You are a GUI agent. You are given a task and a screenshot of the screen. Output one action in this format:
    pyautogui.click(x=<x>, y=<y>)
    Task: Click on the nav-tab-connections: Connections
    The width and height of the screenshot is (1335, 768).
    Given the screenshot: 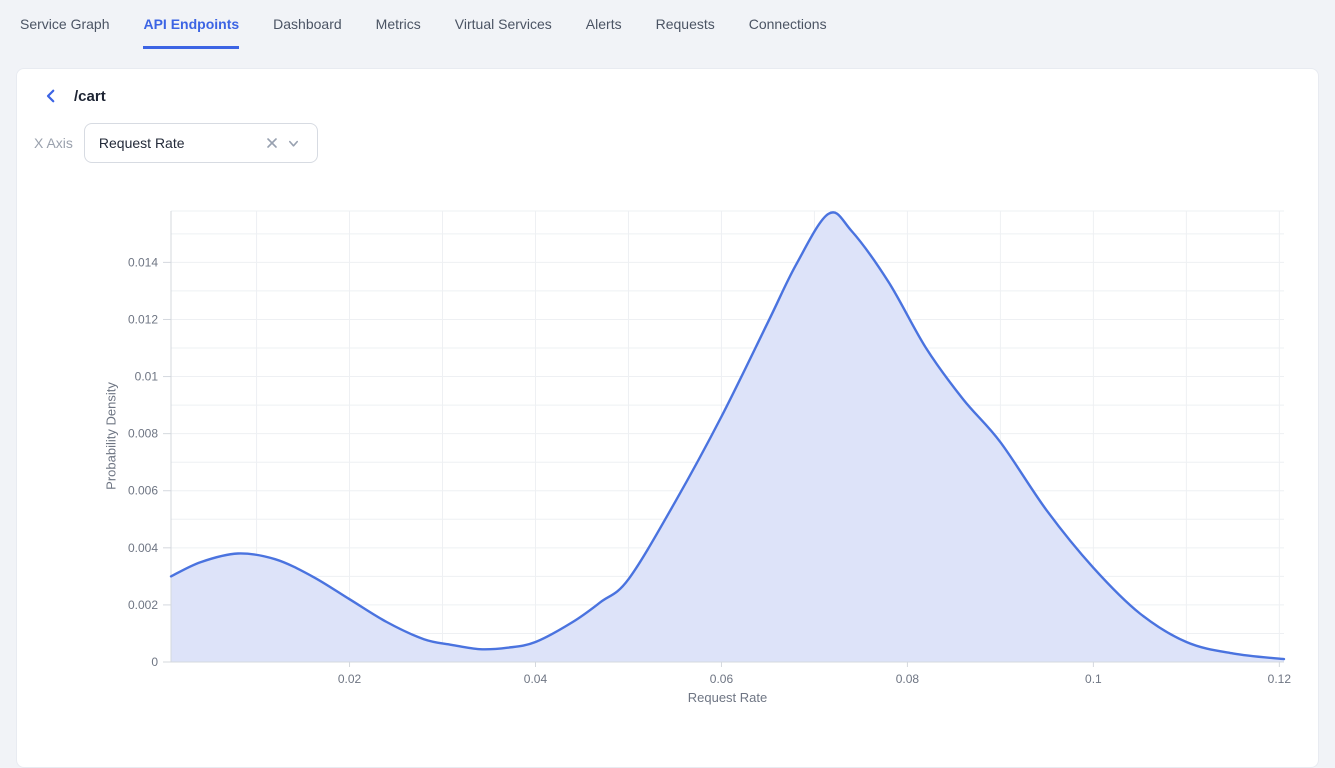 What is the action you would take?
    pyautogui.click(x=787, y=24)
    